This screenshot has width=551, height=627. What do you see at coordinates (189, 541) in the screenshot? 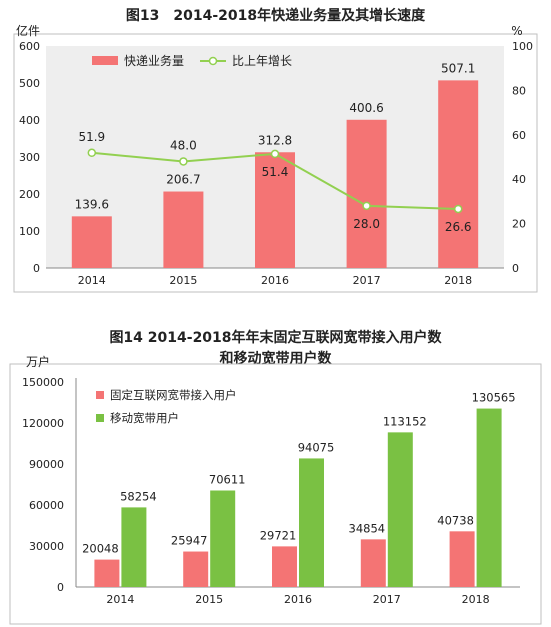
I see `bar-data-label: 25947` at bounding box center [189, 541].